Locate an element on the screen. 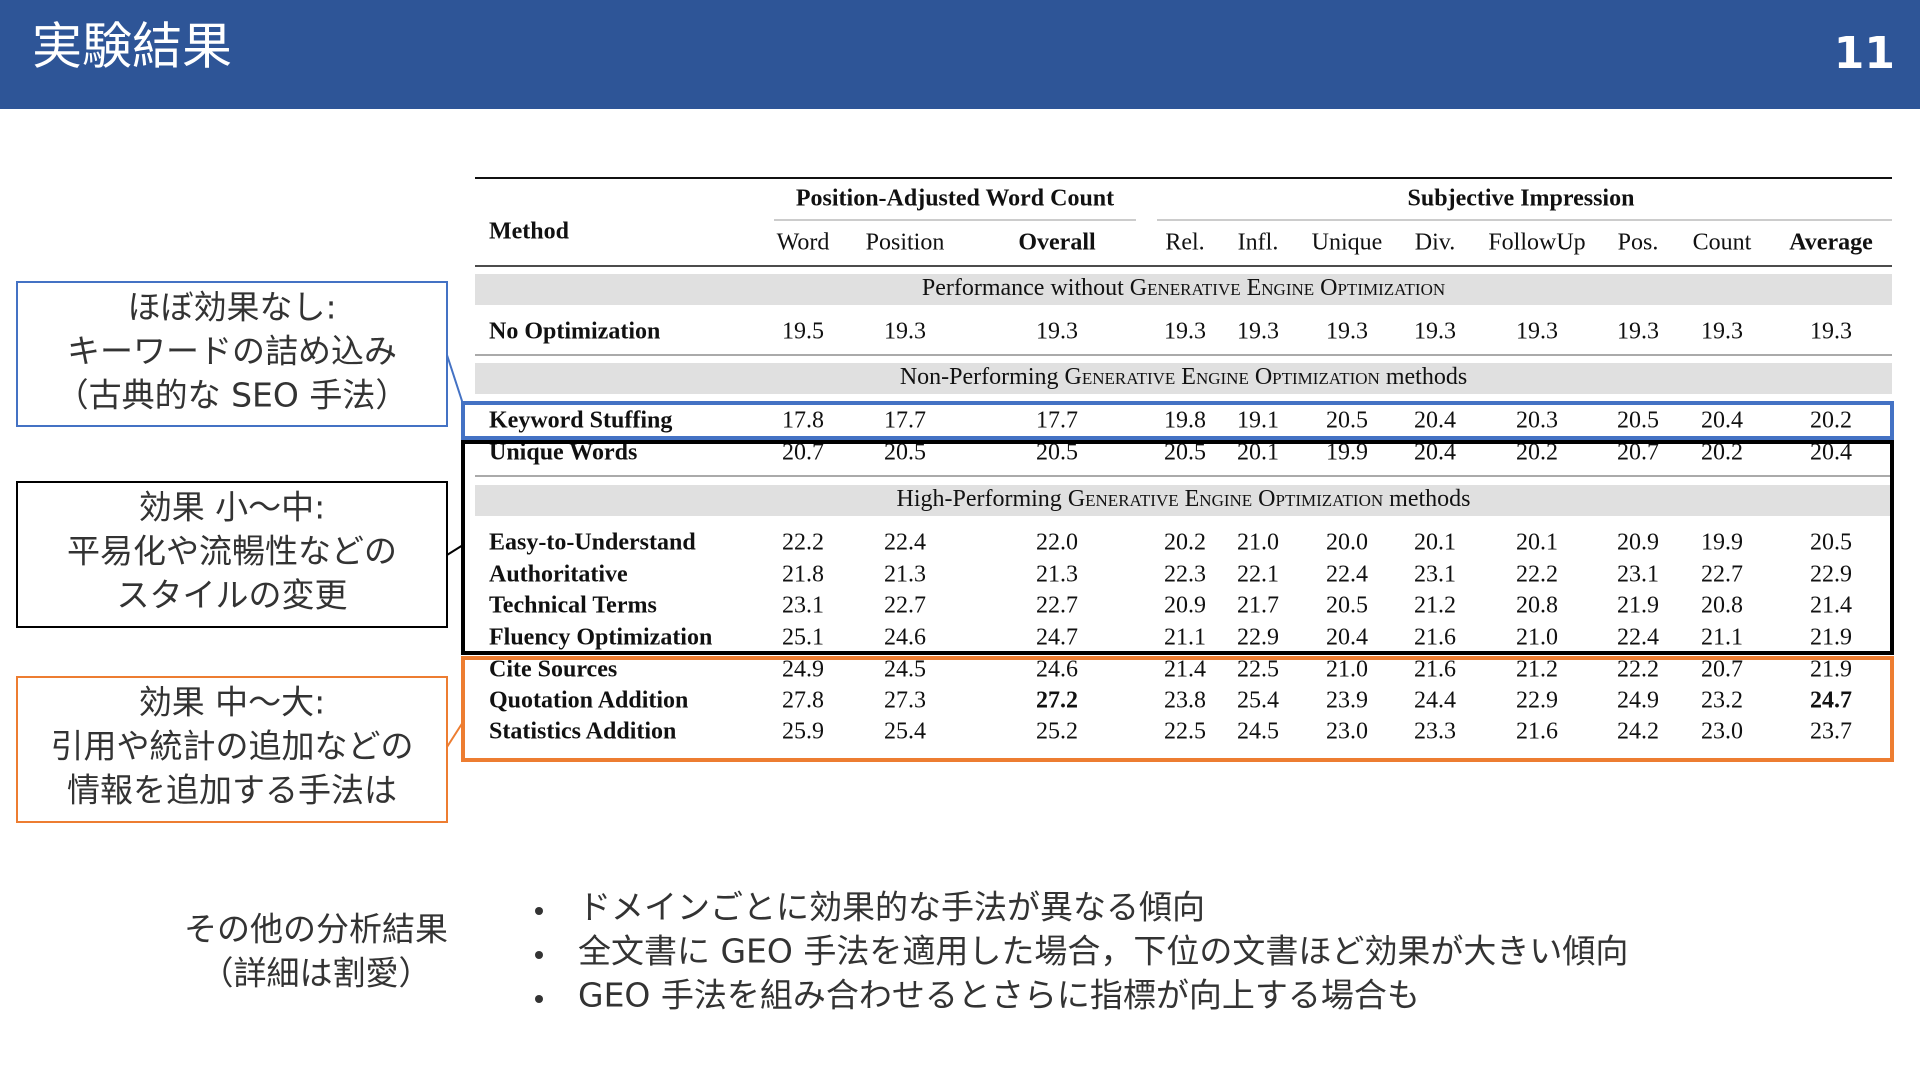 This screenshot has width=1920, height=1080. cell-value: 20.9 is located at coordinates (1185, 606).